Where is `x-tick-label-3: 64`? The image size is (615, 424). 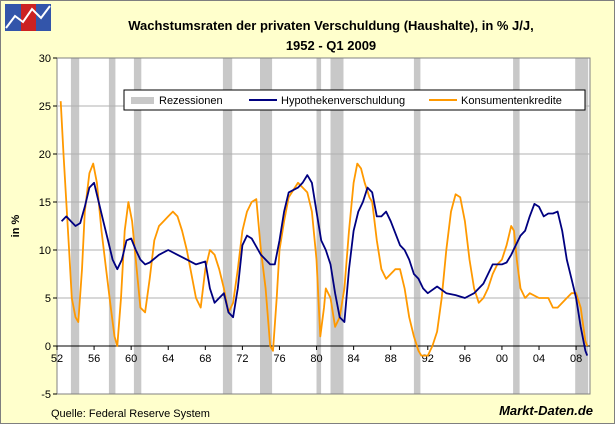 x-tick-label-3: 64 is located at coordinates (168, 359).